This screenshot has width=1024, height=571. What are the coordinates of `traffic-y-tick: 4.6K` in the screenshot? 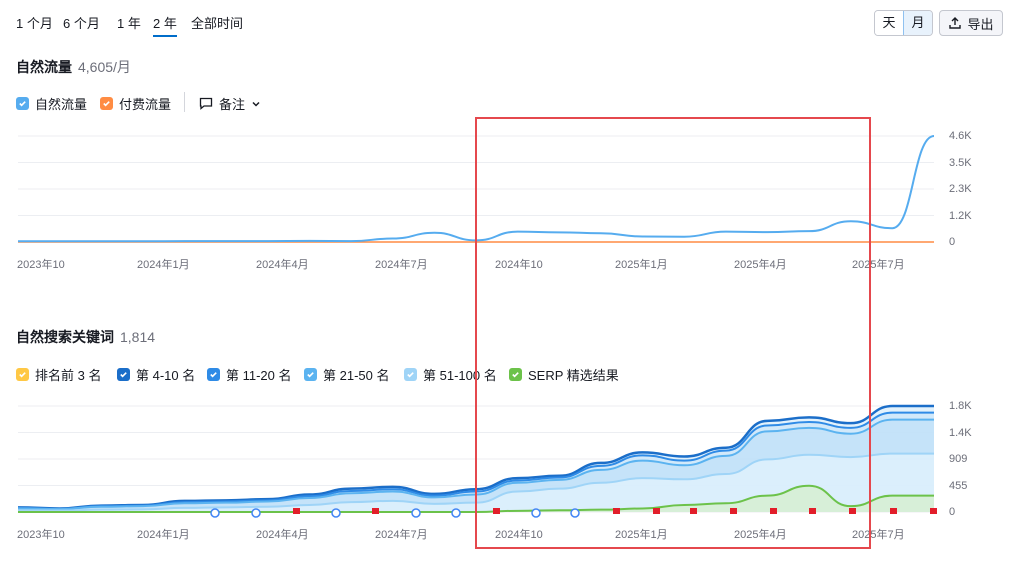 It's located at (960, 136).